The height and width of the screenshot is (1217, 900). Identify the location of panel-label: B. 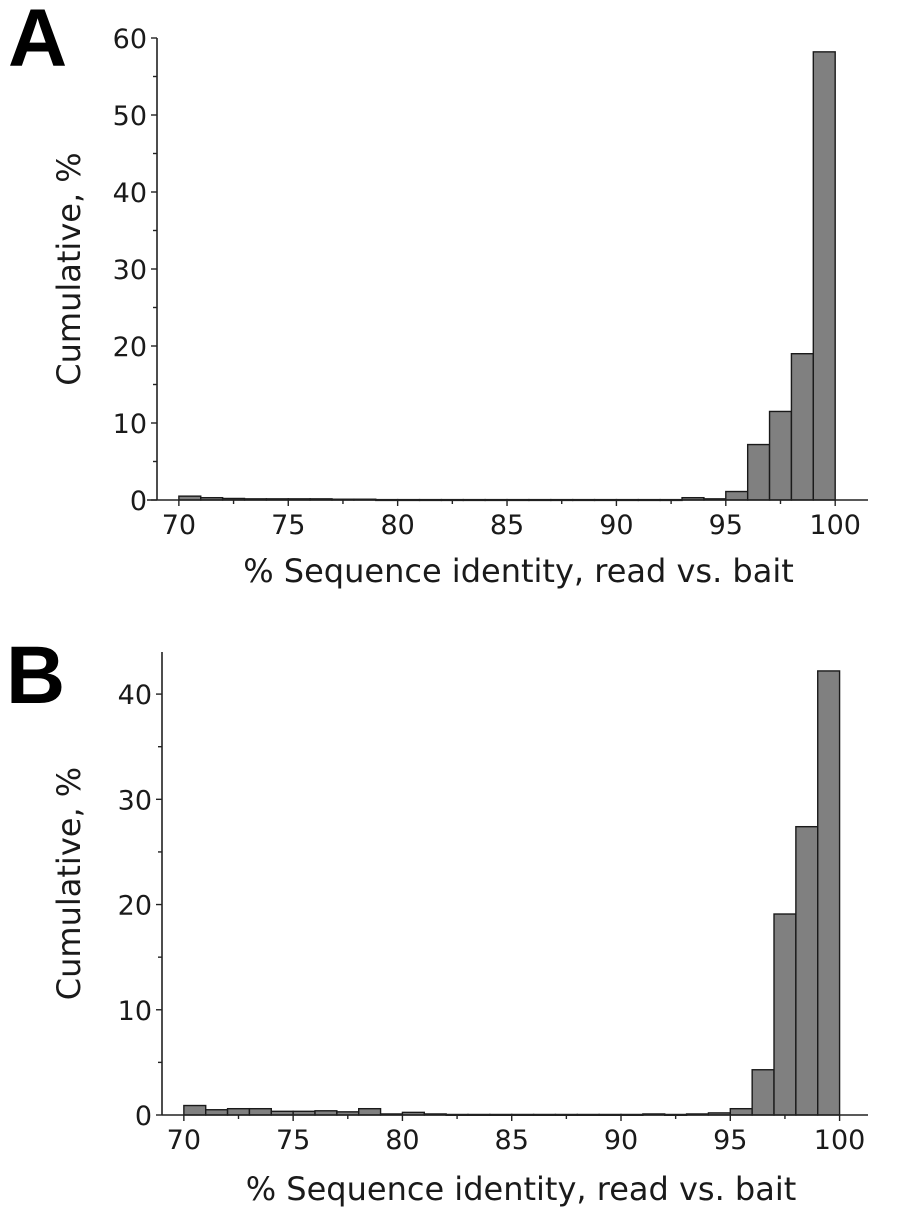
(35, 675).